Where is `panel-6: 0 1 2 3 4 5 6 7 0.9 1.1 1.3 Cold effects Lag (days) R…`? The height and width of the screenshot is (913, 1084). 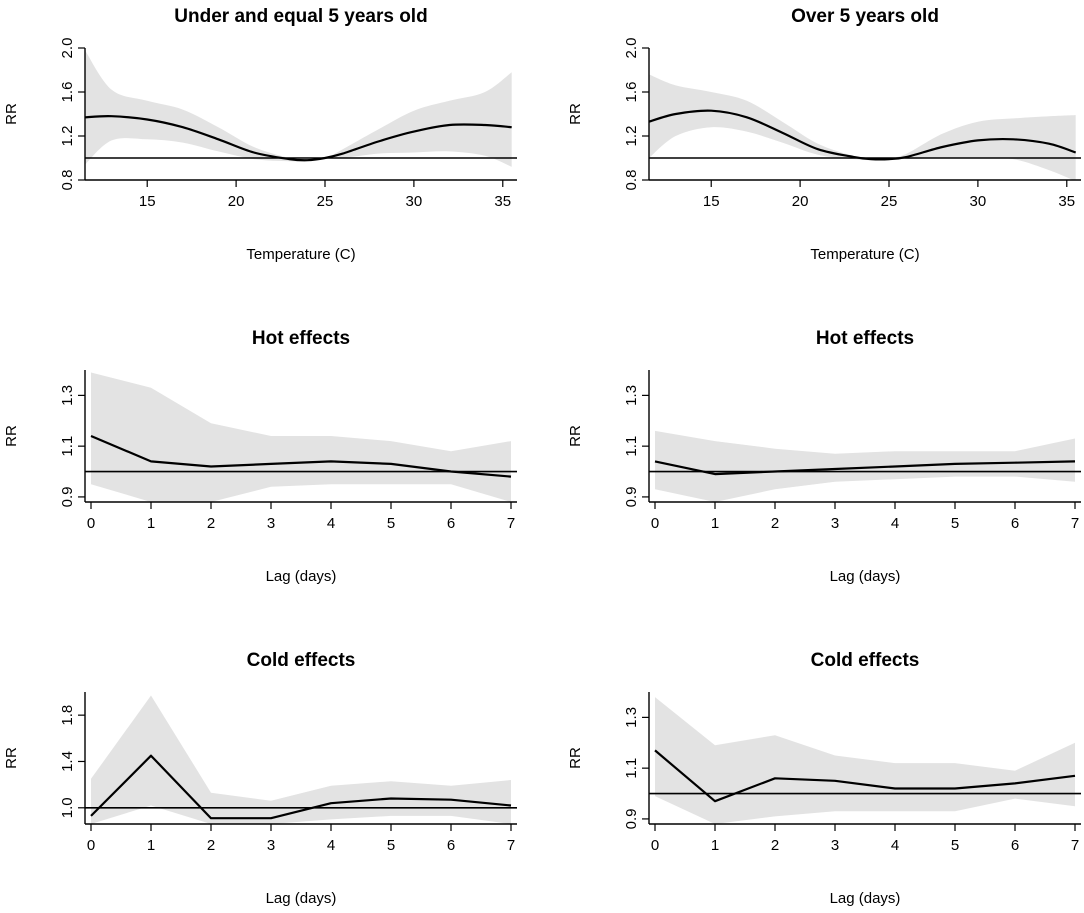
panel-6: 0 1 2 3 4 5 6 7 0.9 1.1 1.3 Cold effects Lag (days) R… is located at coordinates (824, 778).